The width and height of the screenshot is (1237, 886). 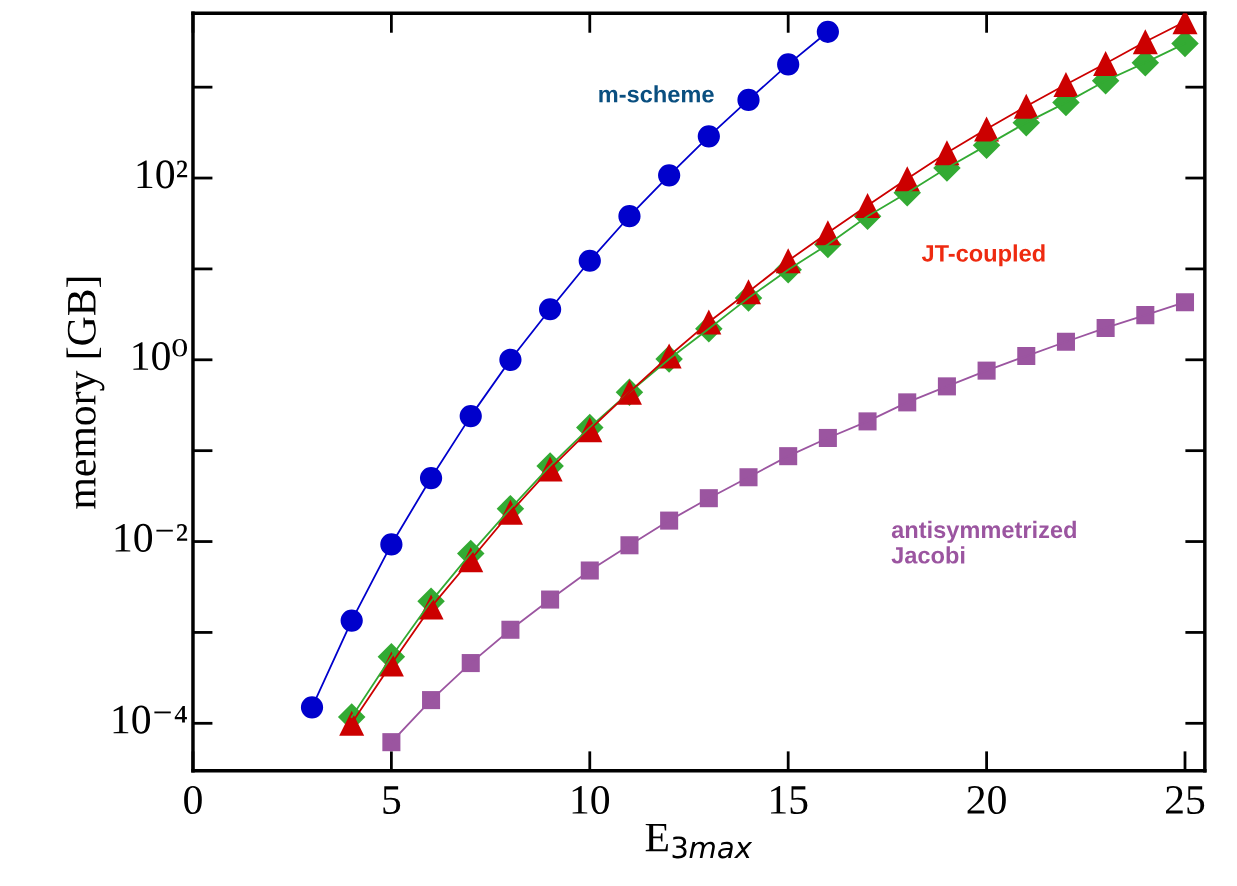 I want to click on y-tick-label: 10⁻², so click(x=151, y=537).